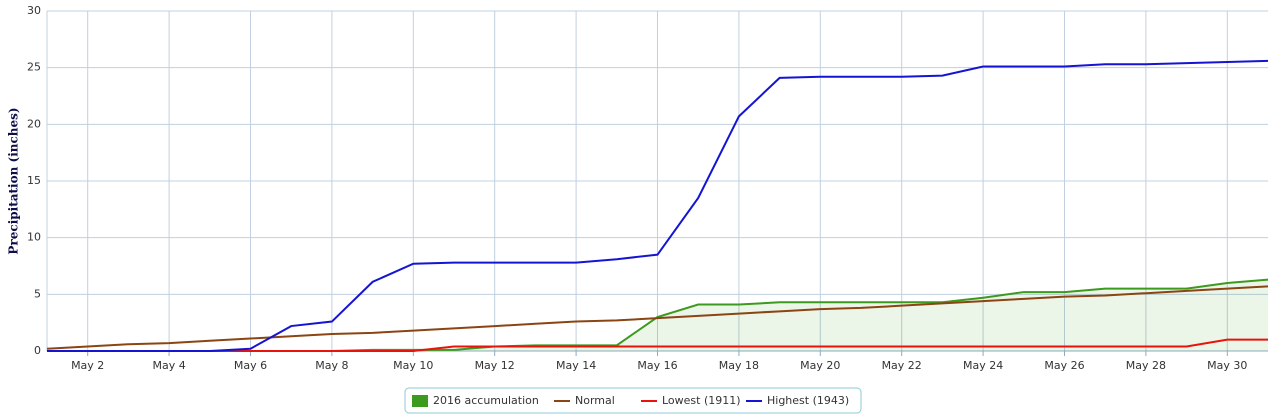  Describe the element at coordinates (495, 365) in the screenshot. I see `x-tick-label: May 12` at that location.